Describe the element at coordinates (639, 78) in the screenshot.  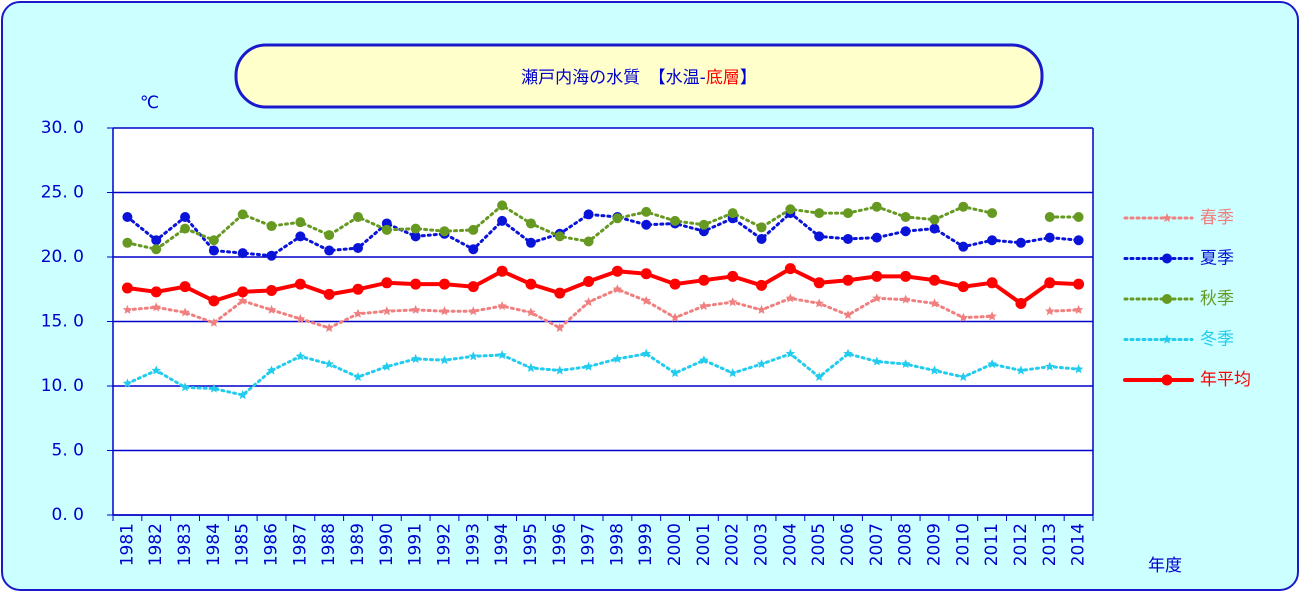
I see `chart-title: 瀬戸内海の水質 【水温-底層】` at that location.